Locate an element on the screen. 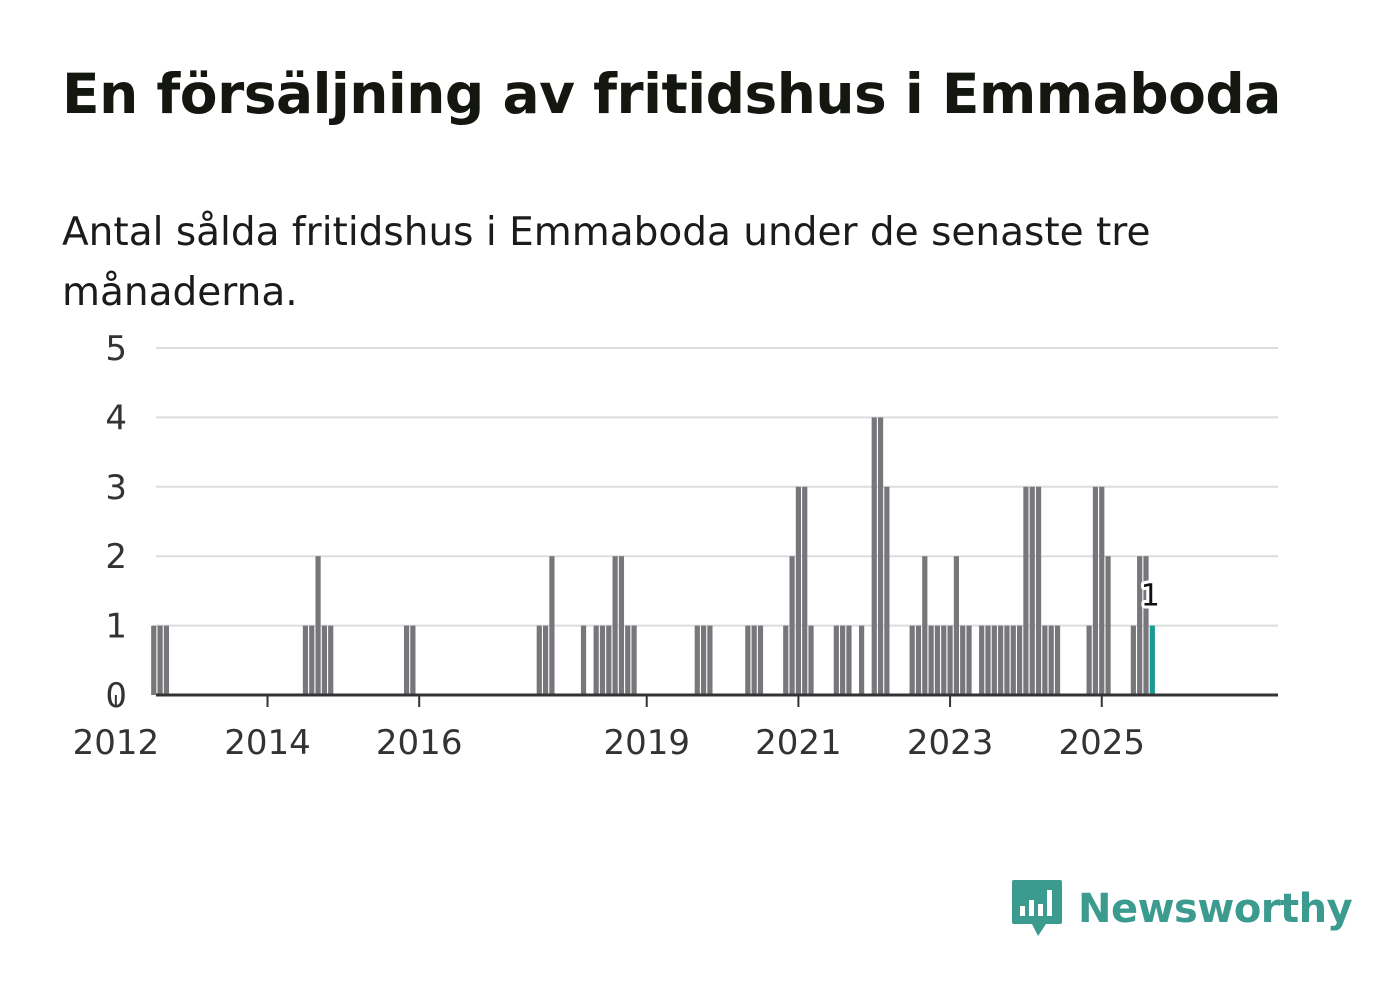 This screenshot has width=1382, height=999. x-tick-label: 2021 is located at coordinates (798, 743).